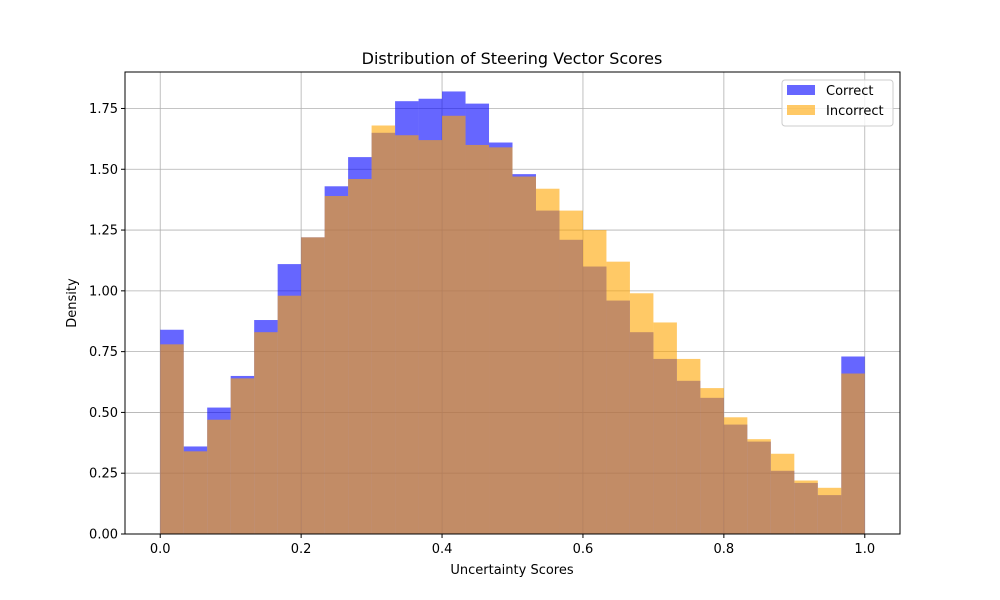 This screenshot has width=1000, height=600. What do you see at coordinates (801, 110) in the screenshot?
I see `legend-swatch-incorrect` at bounding box center [801, 110].